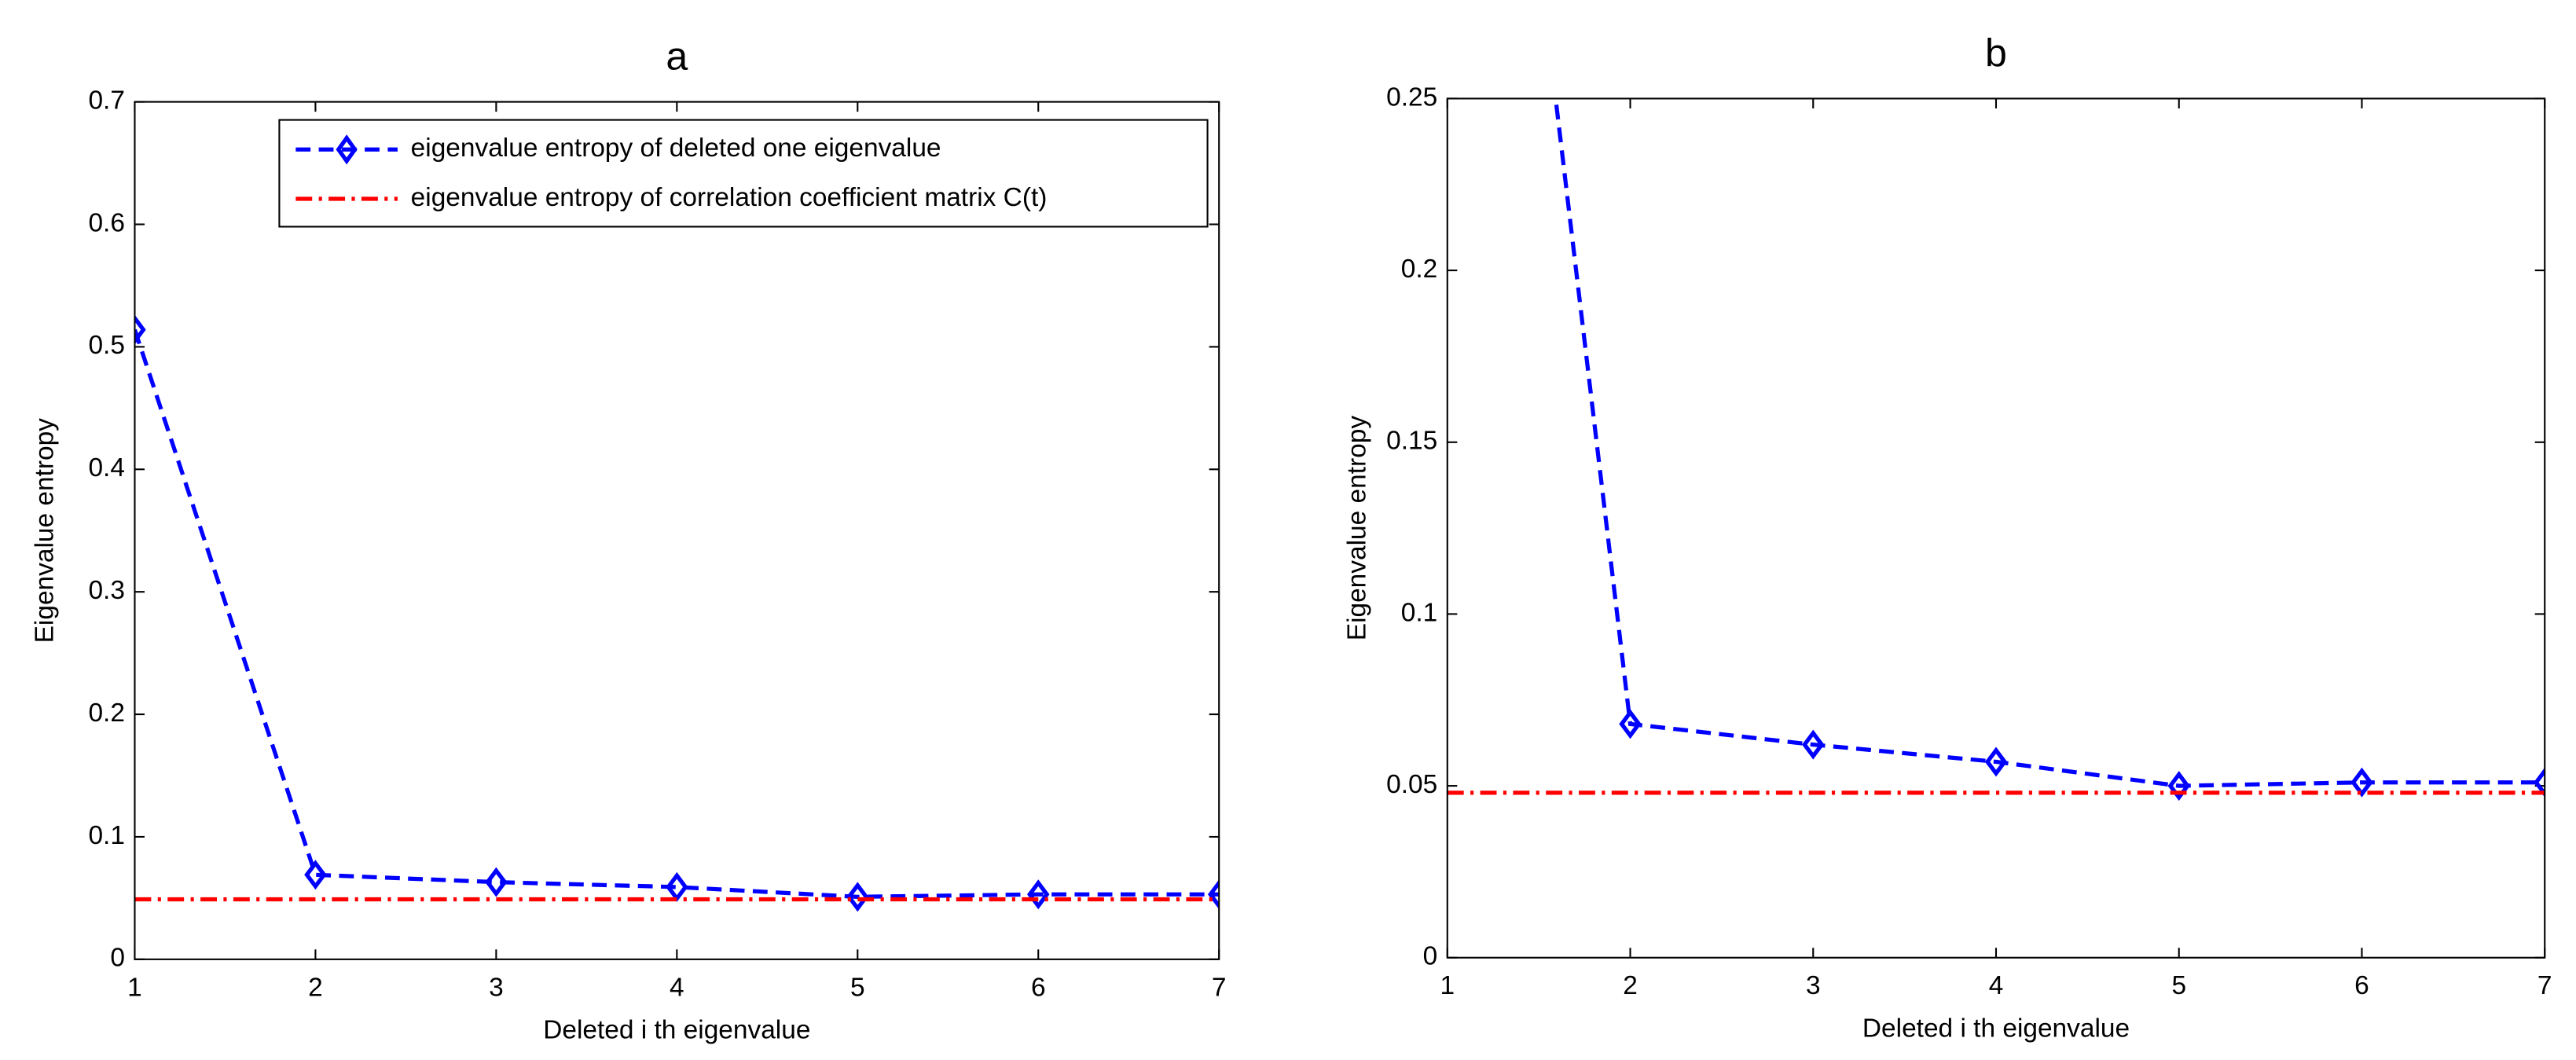 Image resolution: width=2576 pixels, height=1060 pixels. Describe the element at coordinates (677, 57) in the screenshot. I see `chart-title: a` at that location.